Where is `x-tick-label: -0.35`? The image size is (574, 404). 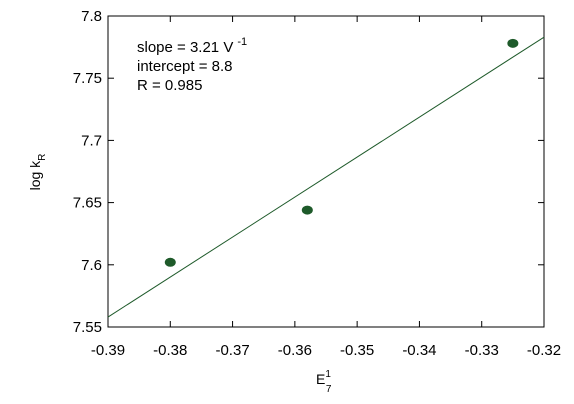 x-tick-label: -0.35 is located at coordinates (357, 350).